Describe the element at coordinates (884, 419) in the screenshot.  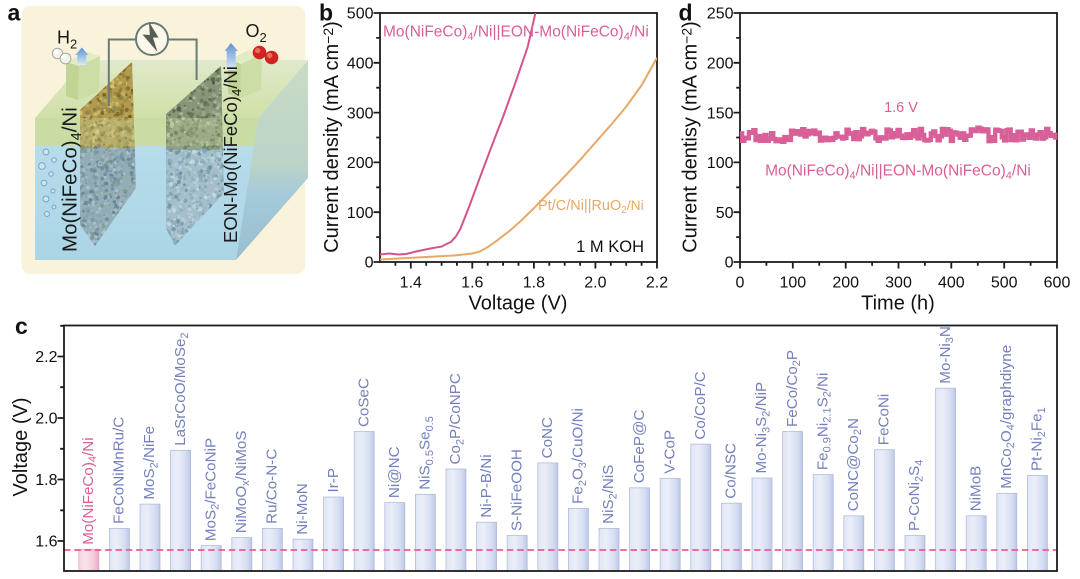
I see `svg-text: FeCoNi` at that location.